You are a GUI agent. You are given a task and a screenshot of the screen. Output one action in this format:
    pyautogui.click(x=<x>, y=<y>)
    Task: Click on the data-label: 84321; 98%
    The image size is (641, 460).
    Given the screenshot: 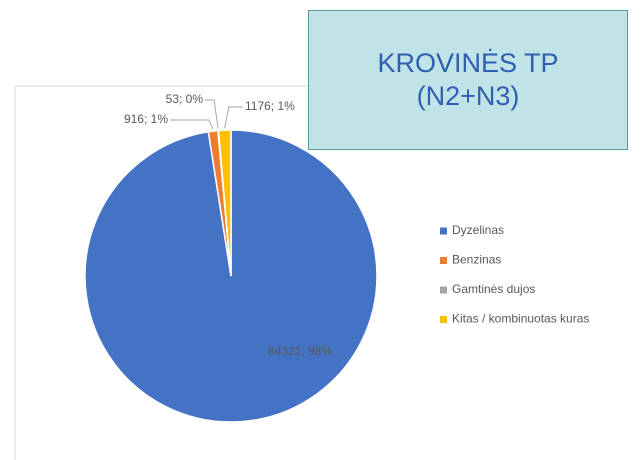 What is the action you would take?
    pyautogui.click(x=300, y=351)
    